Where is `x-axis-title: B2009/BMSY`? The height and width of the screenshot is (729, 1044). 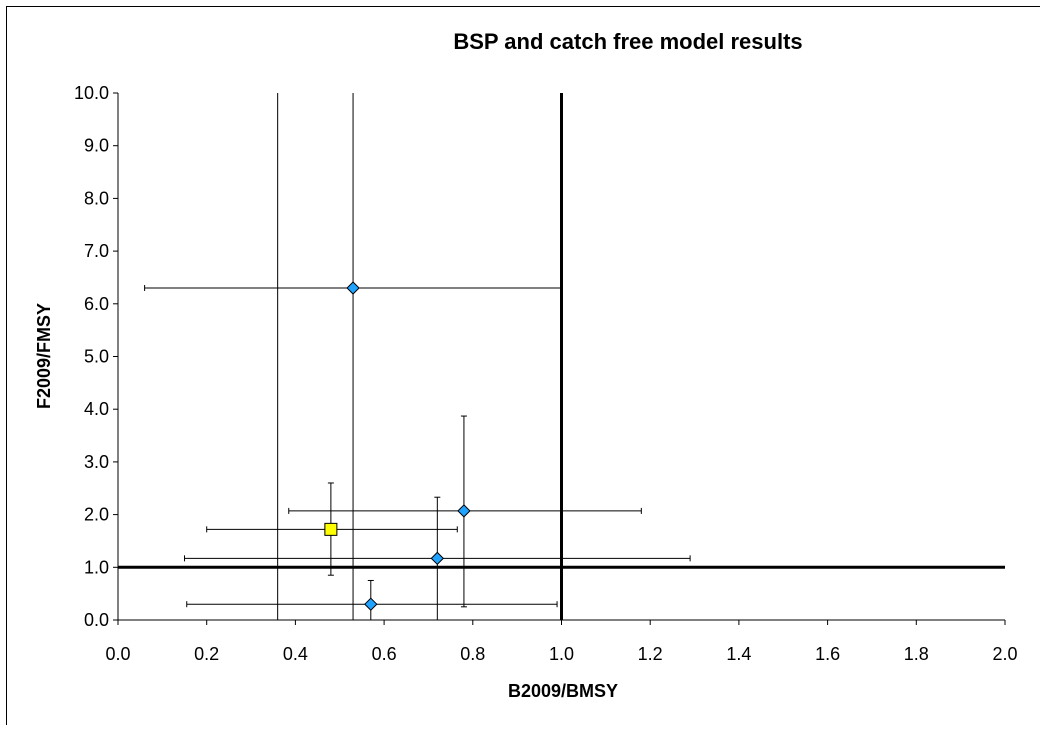 x-axis-title: B2009/BMSY is located at coordinates (563, 691).